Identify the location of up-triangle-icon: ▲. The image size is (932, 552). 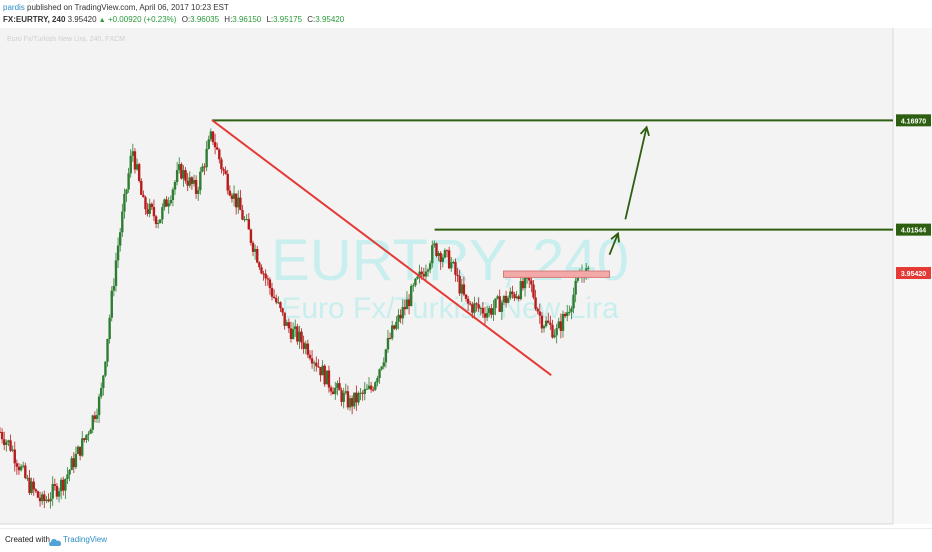
(102, 20).